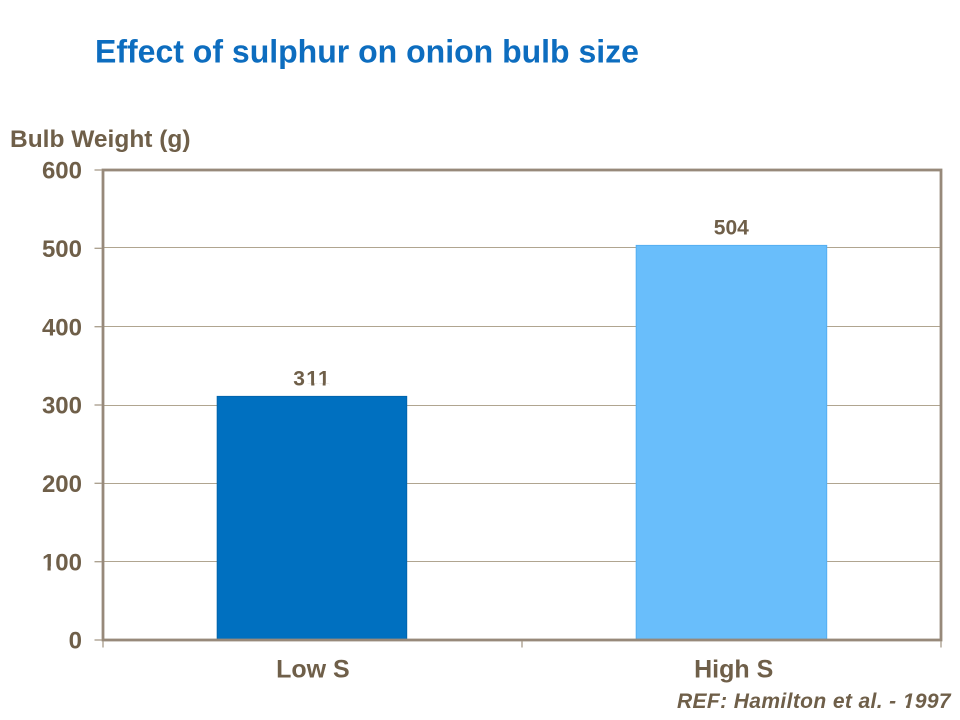  Describe the element at coordinates (62, 562) in the screenshot. I see `svg-text: 100` at that location.